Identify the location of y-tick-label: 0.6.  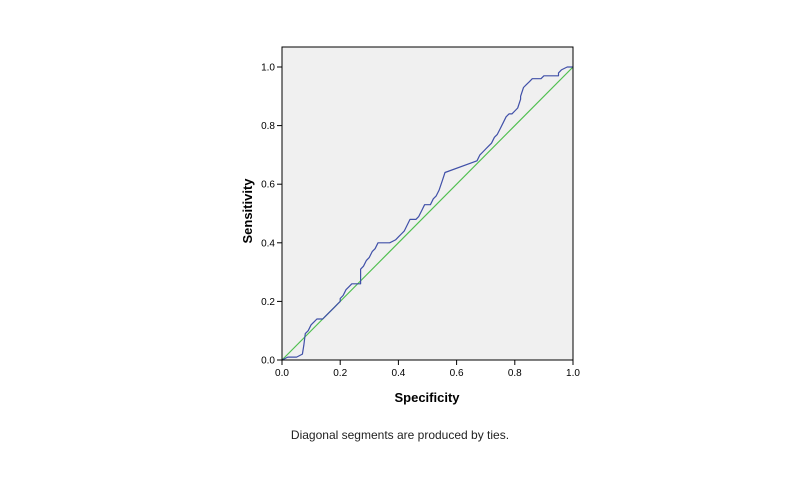
(268, 185).